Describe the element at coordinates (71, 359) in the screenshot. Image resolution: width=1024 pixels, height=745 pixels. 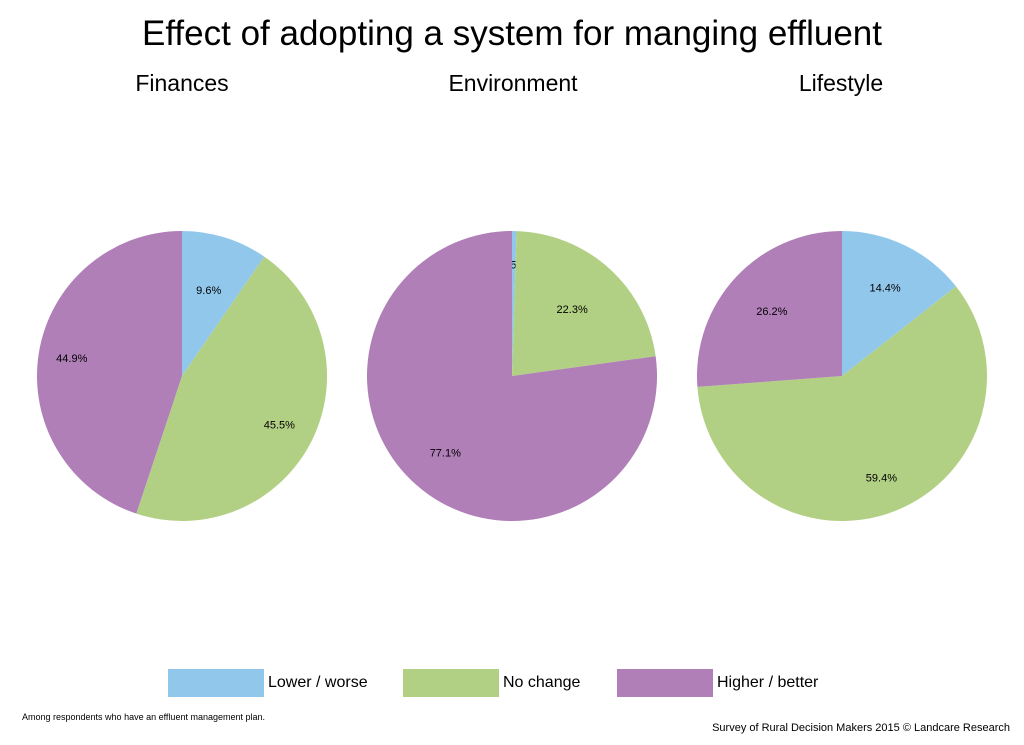
I see `data-label-finances-higher: 44.9%` at that location.